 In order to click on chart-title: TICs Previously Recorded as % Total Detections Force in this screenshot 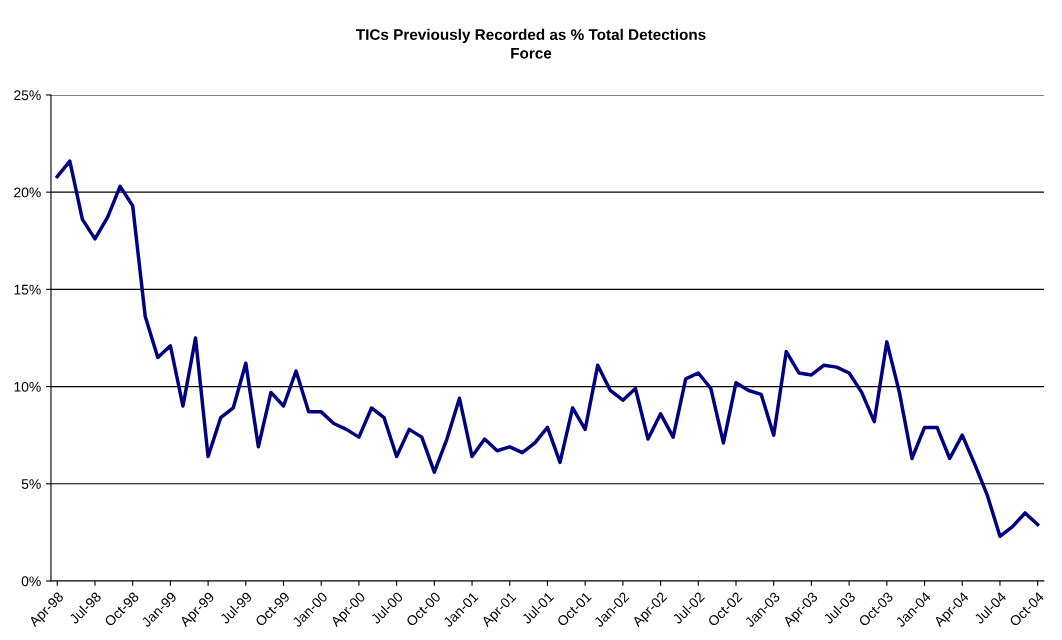, I will do `click(531, 43)`.